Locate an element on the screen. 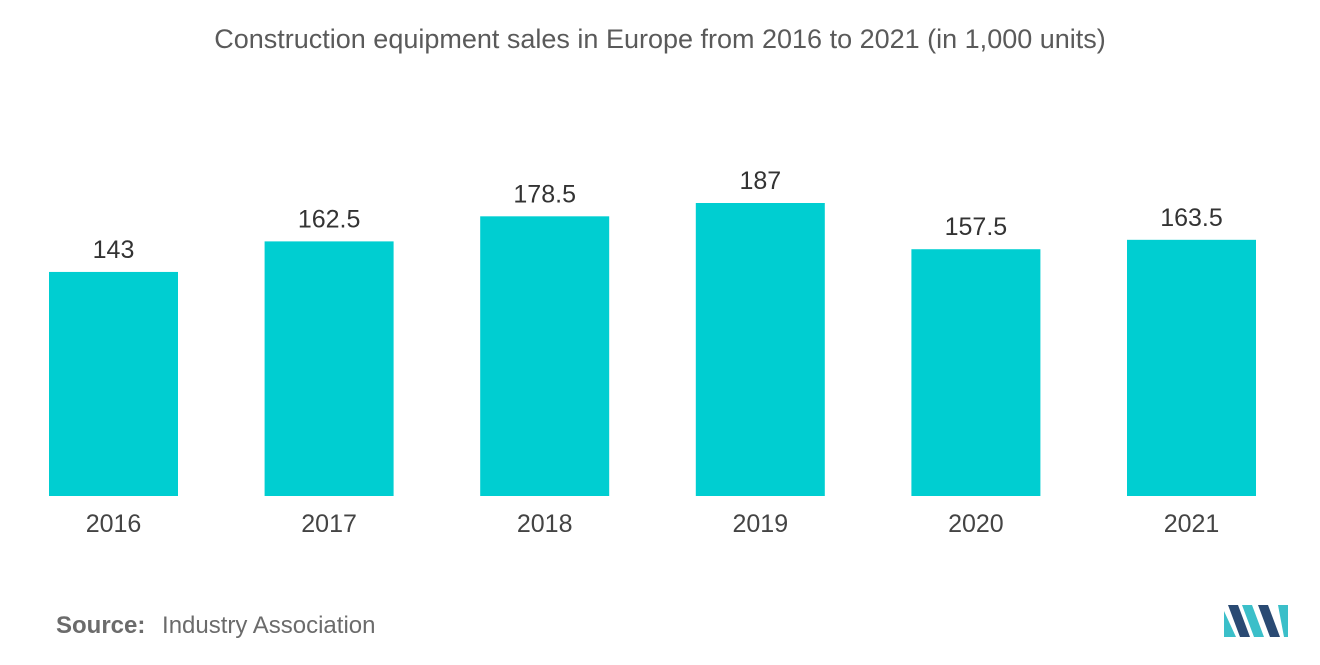  bar-2020 is located at coordinates (976, 372).